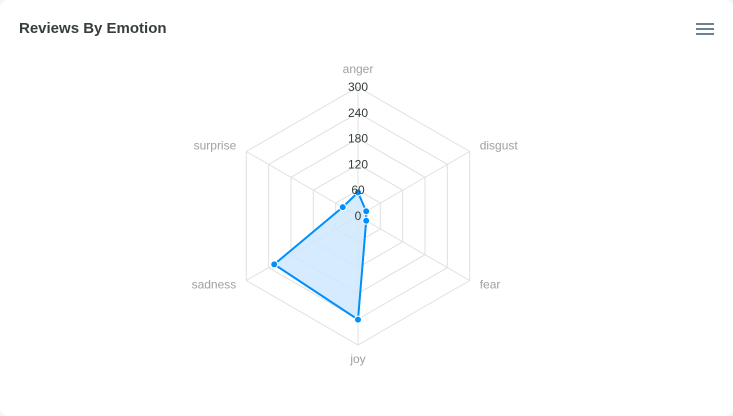 This screenshot has height=416, width=733. What do you see at coordinates (358, 164) in the screenshot?
I see `tick-label: 120` at bounding box center [358, 164].